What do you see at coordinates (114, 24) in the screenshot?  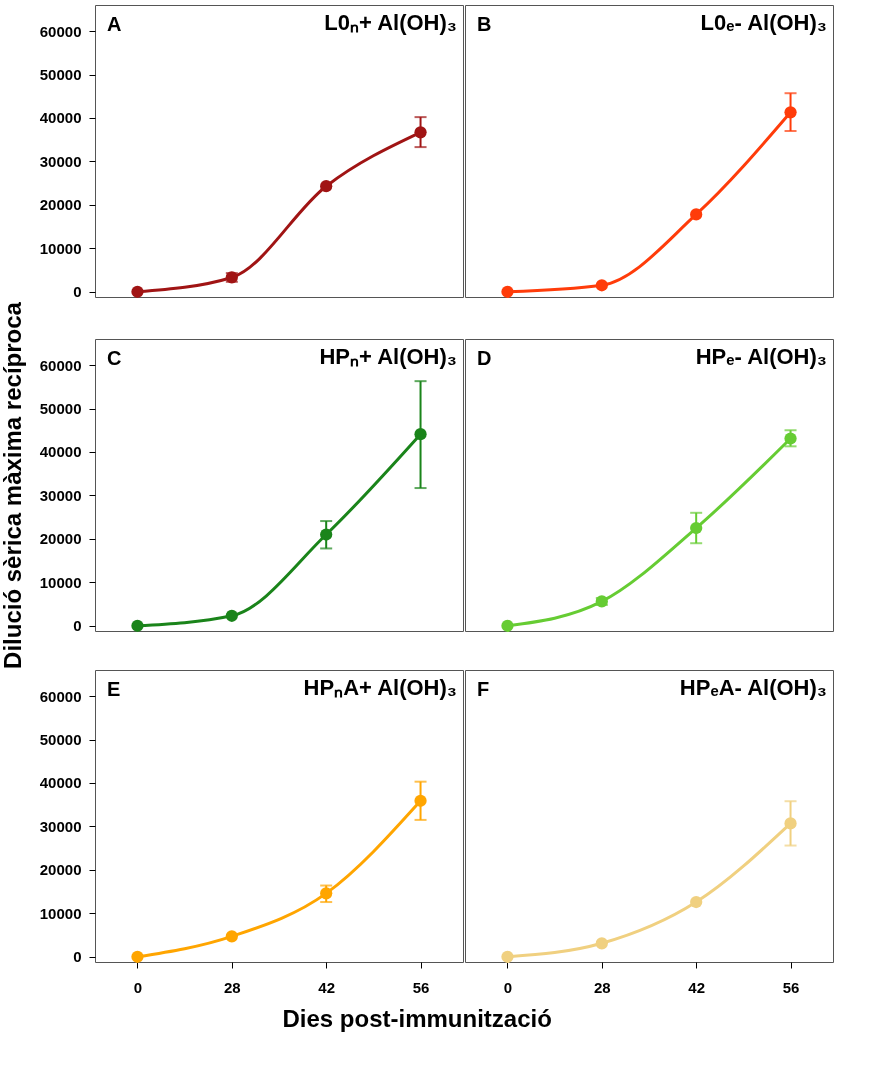 I see `annotation: A` at bounding box center [114, 24].